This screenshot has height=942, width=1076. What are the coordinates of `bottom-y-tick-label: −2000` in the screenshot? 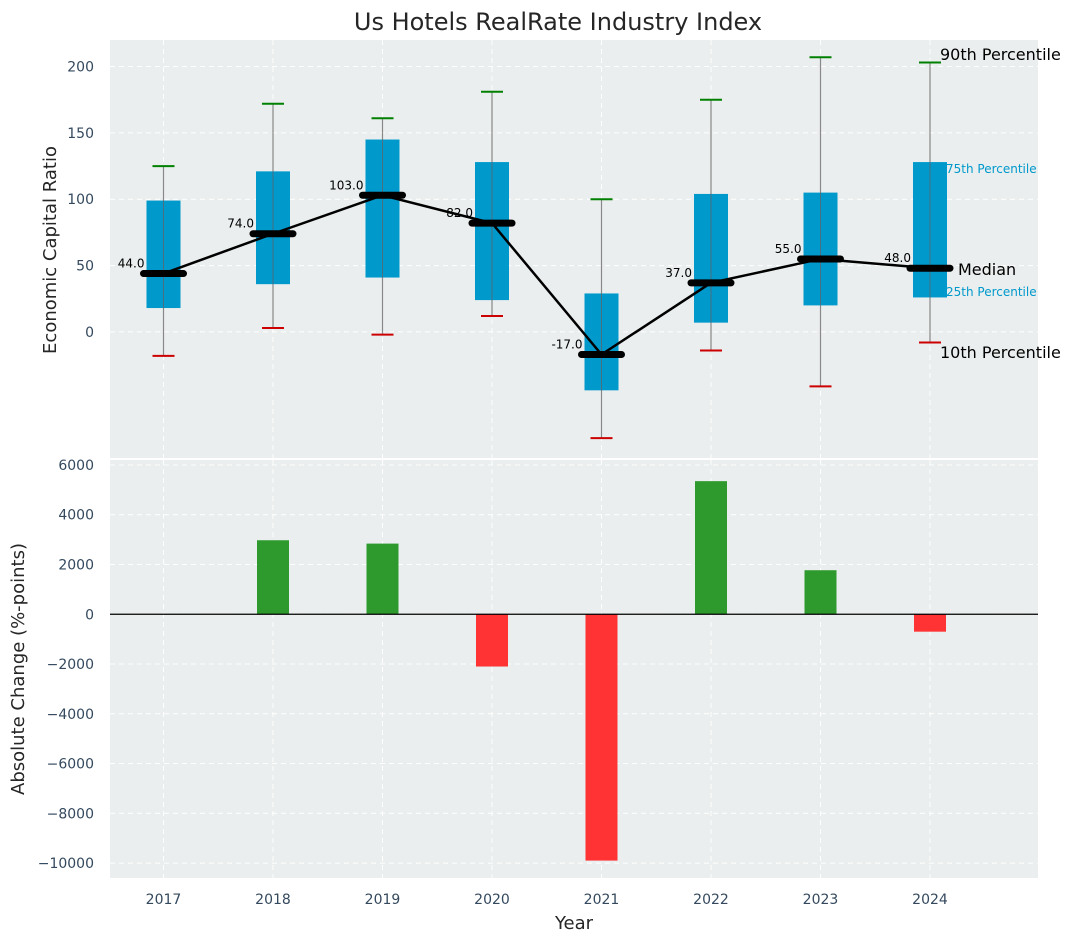 It's located at (70, 665).